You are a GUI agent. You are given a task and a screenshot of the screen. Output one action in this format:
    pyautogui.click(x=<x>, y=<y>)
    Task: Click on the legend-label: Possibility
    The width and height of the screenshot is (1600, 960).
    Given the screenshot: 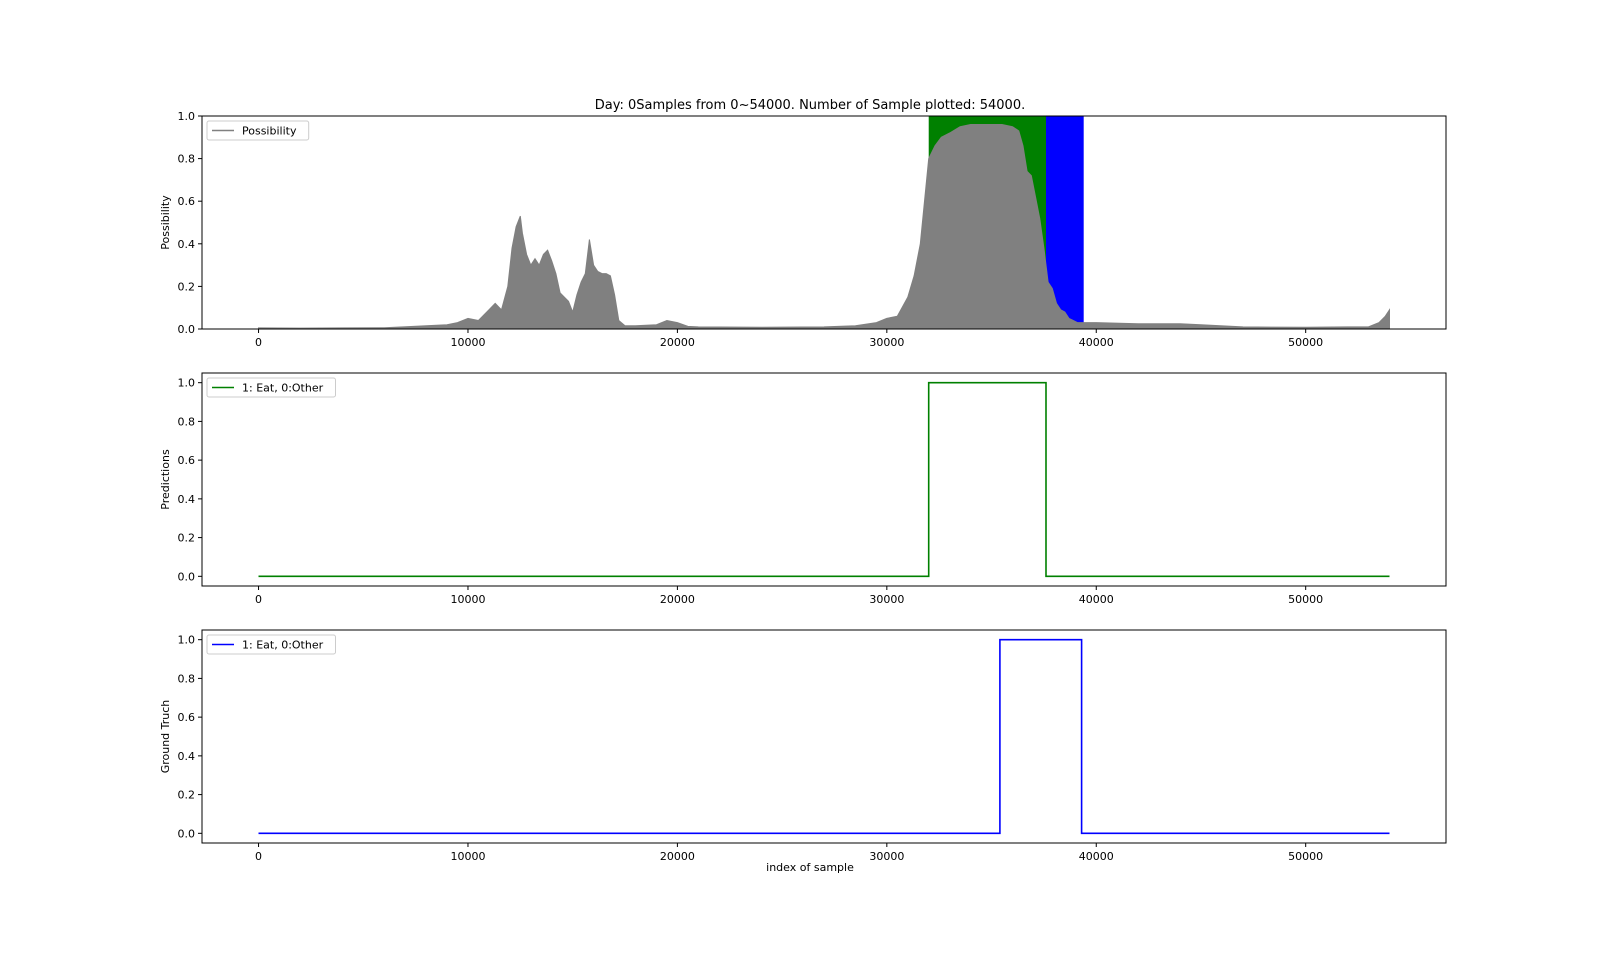 What is the action you would take?
    pyautogui.click(x=269, y=131)
    